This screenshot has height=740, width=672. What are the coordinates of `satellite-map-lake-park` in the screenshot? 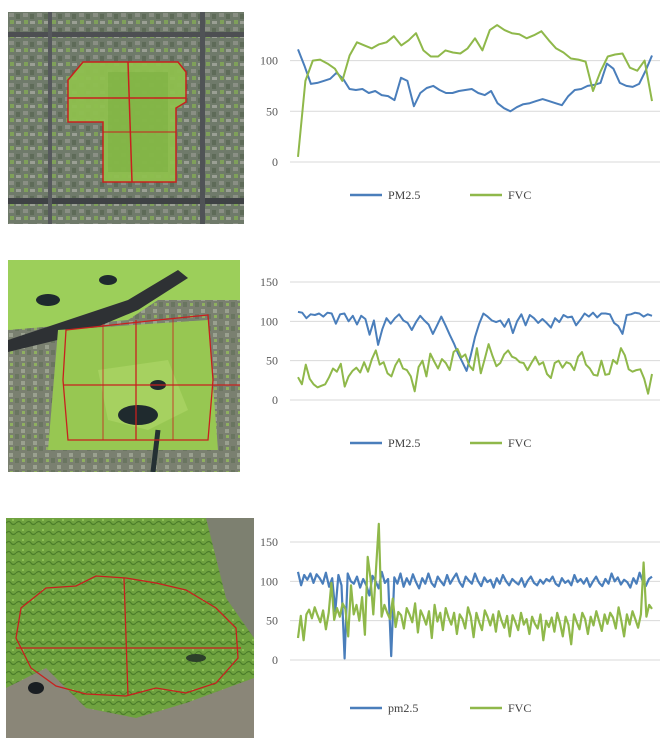 It's located at (124, 366).